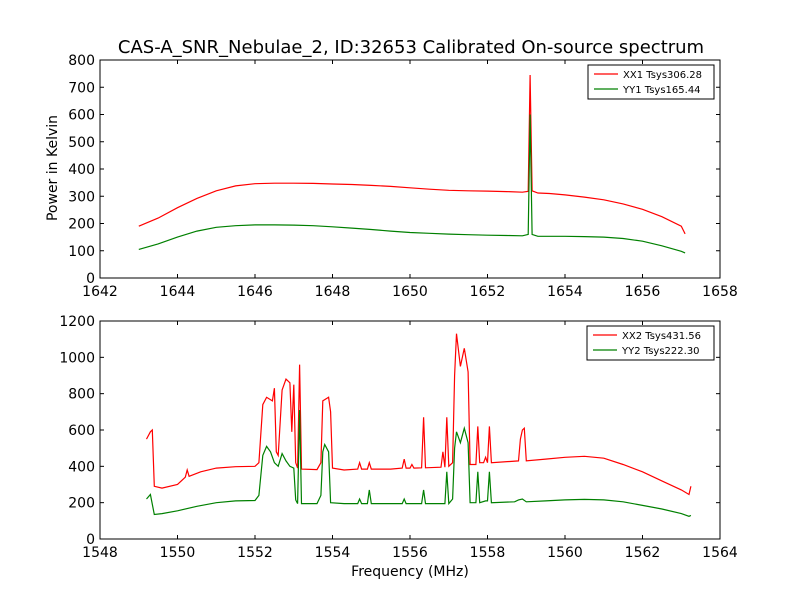 The height and width of the screenshot is (600, 800). What do you see at coordinates (333, 292) in the screenshot?
I see `x-tick-label: 1648` at bounding box center [333, 292].